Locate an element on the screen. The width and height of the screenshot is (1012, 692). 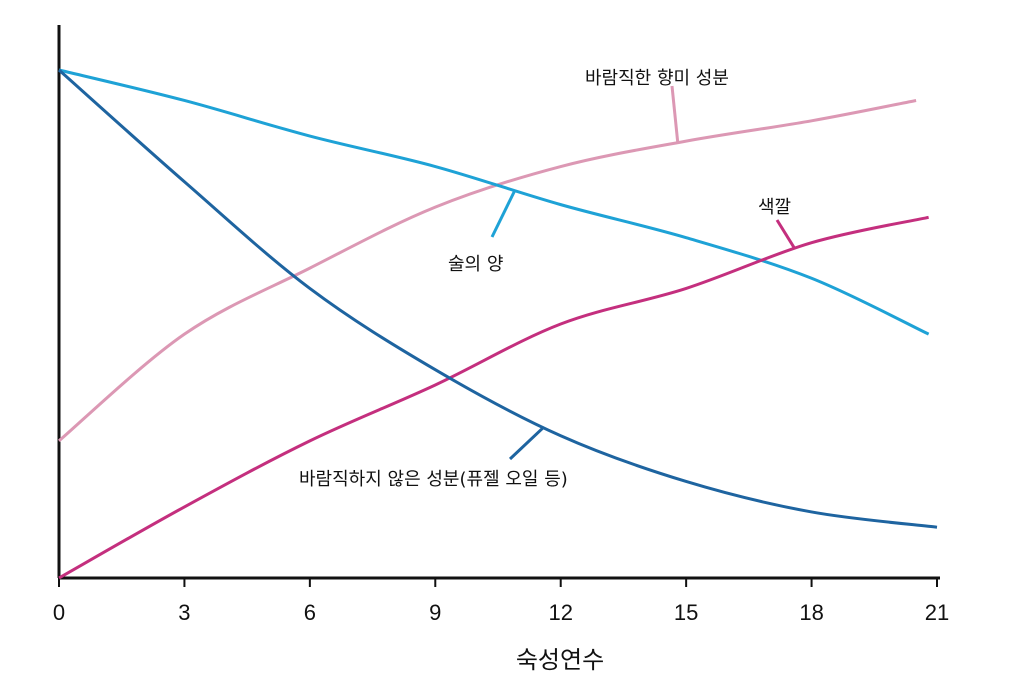
leader-alcohol is located at coordinates (503, 213).